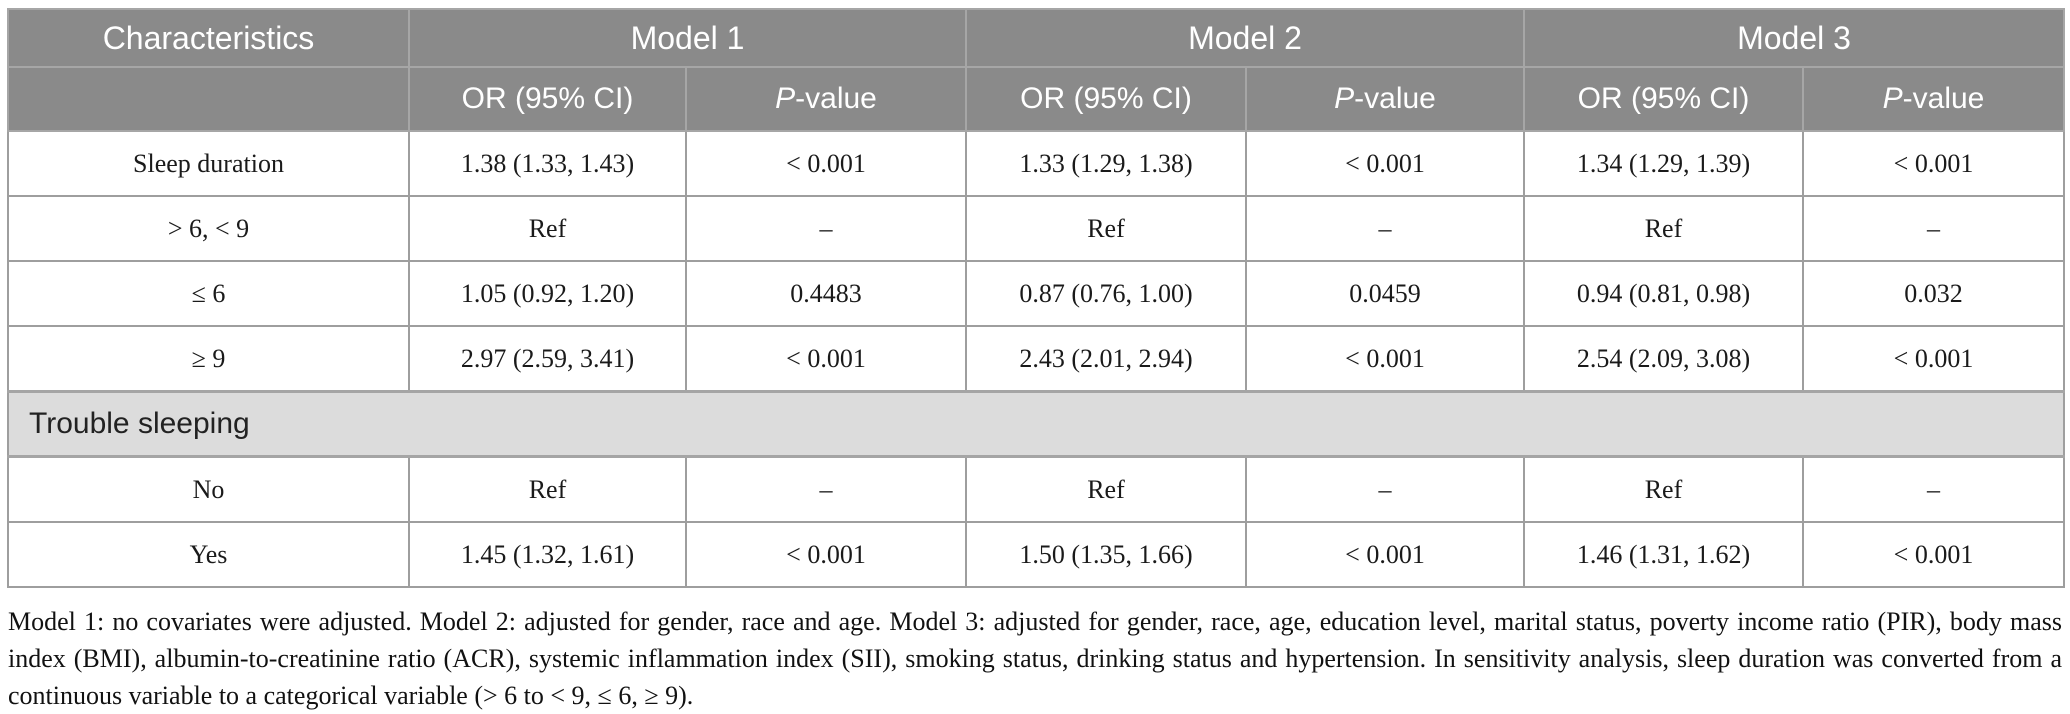 Image resolution: width=2070 pixels, height=714 pixels. I want to click on row-label: ≥ 9, so click(208, 359).